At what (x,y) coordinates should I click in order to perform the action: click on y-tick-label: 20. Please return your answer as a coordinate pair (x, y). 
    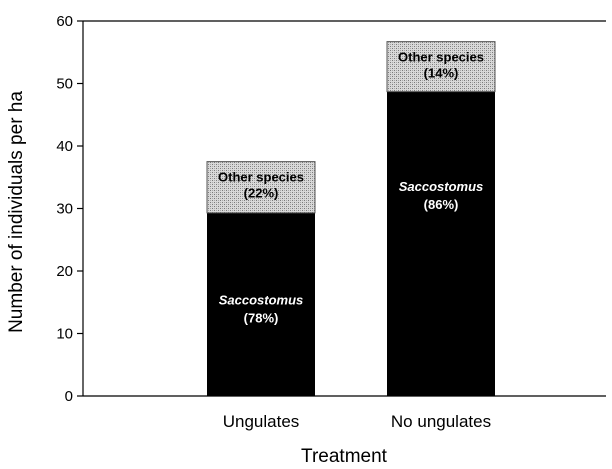
    Looking at the image, I should click on (64, 271).